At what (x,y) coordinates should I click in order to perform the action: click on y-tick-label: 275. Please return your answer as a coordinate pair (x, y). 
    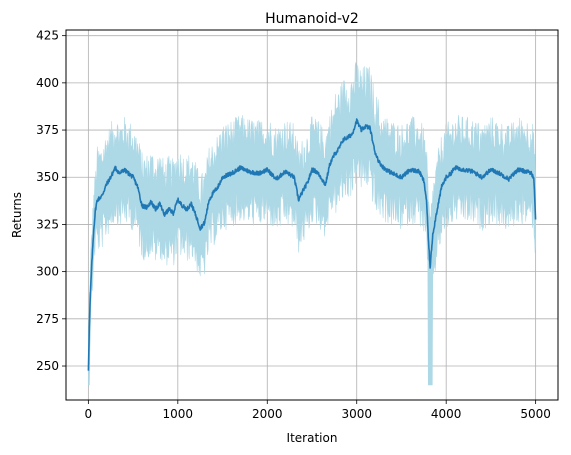
    Looking at the image, I should click on (47, 319).